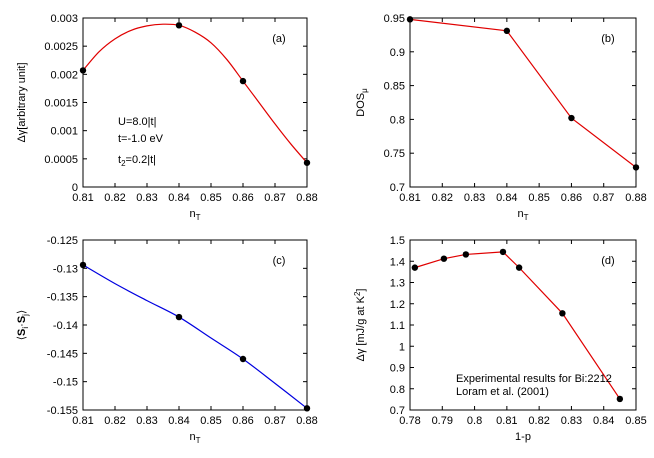  Describe the element at coordinates (64, 19) in the screenshot. I see `panel-a-y-tick-label: 0.003` at that location.